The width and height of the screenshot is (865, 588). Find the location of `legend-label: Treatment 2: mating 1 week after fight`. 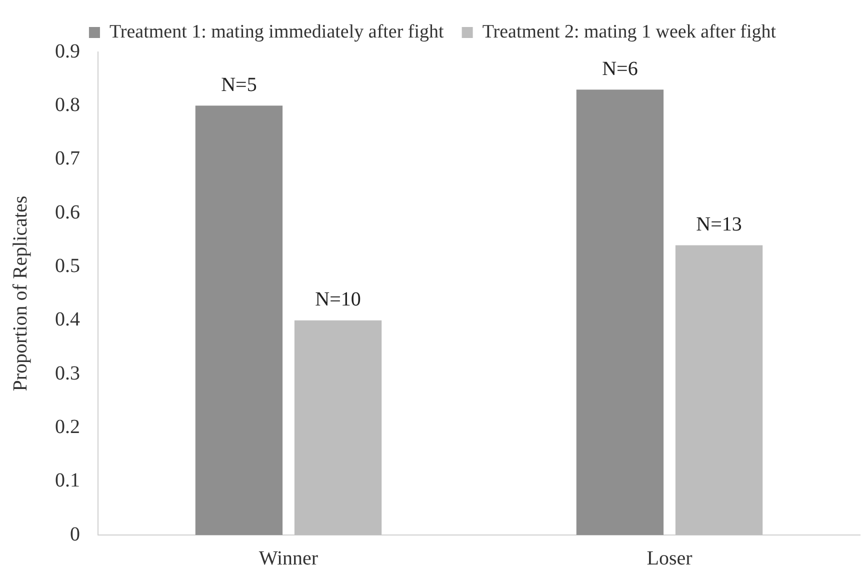

legend-label: Treatment 2: mating 1 week after fight is located at coordinates (629, 31).